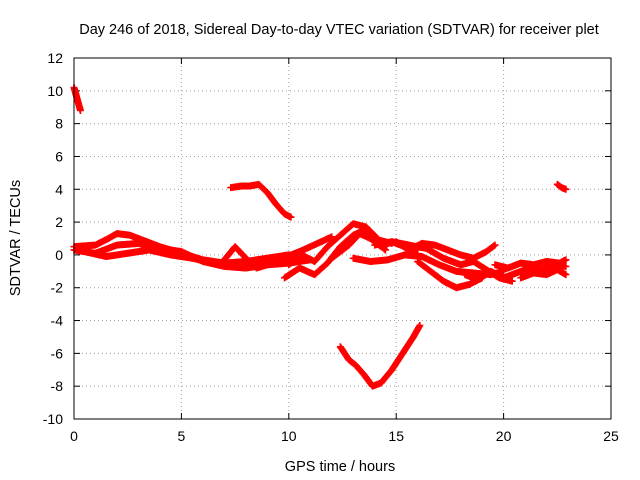 The width and height of the screenshot is (640, 480). I want to click on x-tick-label: 5, so click(182, 436).